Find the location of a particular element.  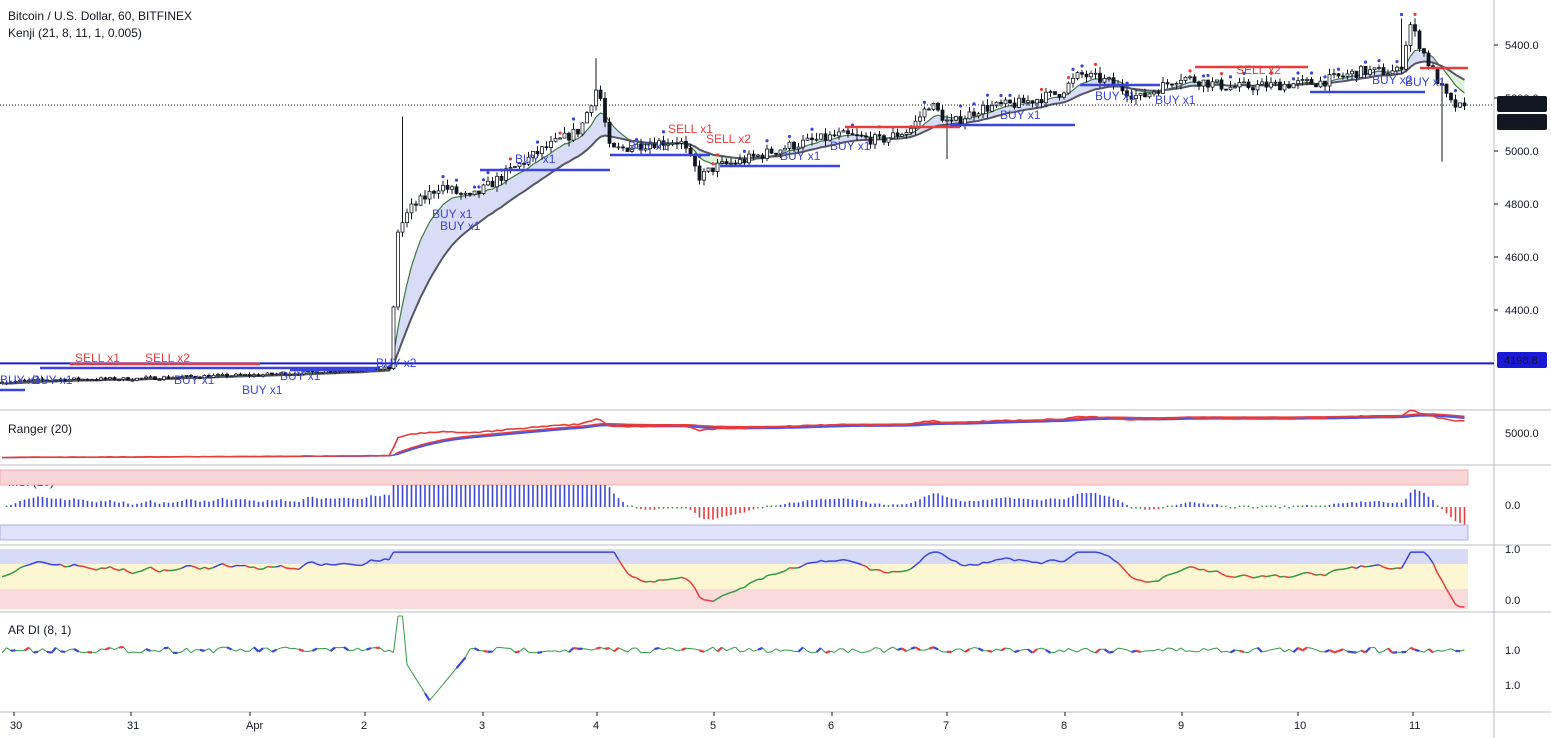

chart-symbol-title: Bitcoin / U.S. Dollar, 60, BITFINEX is located at coordinates (100, 16).